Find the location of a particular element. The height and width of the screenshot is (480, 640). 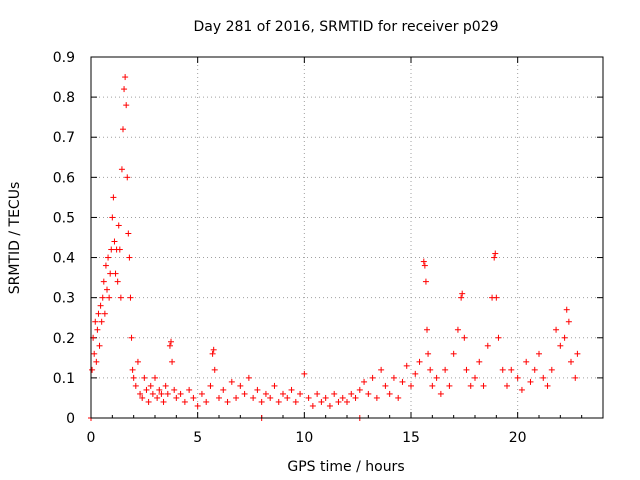

x-tick-label: 5 is located at coordinates (197, 438).